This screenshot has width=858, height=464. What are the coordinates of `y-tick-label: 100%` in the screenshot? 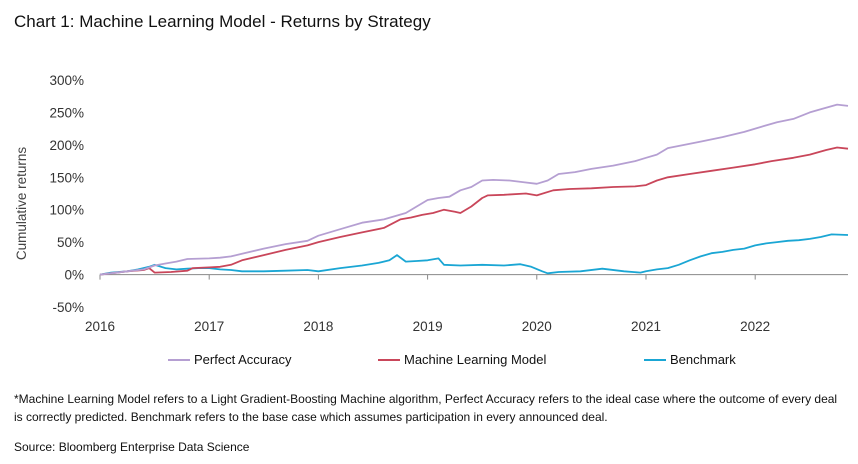 It's located at (66, 210).